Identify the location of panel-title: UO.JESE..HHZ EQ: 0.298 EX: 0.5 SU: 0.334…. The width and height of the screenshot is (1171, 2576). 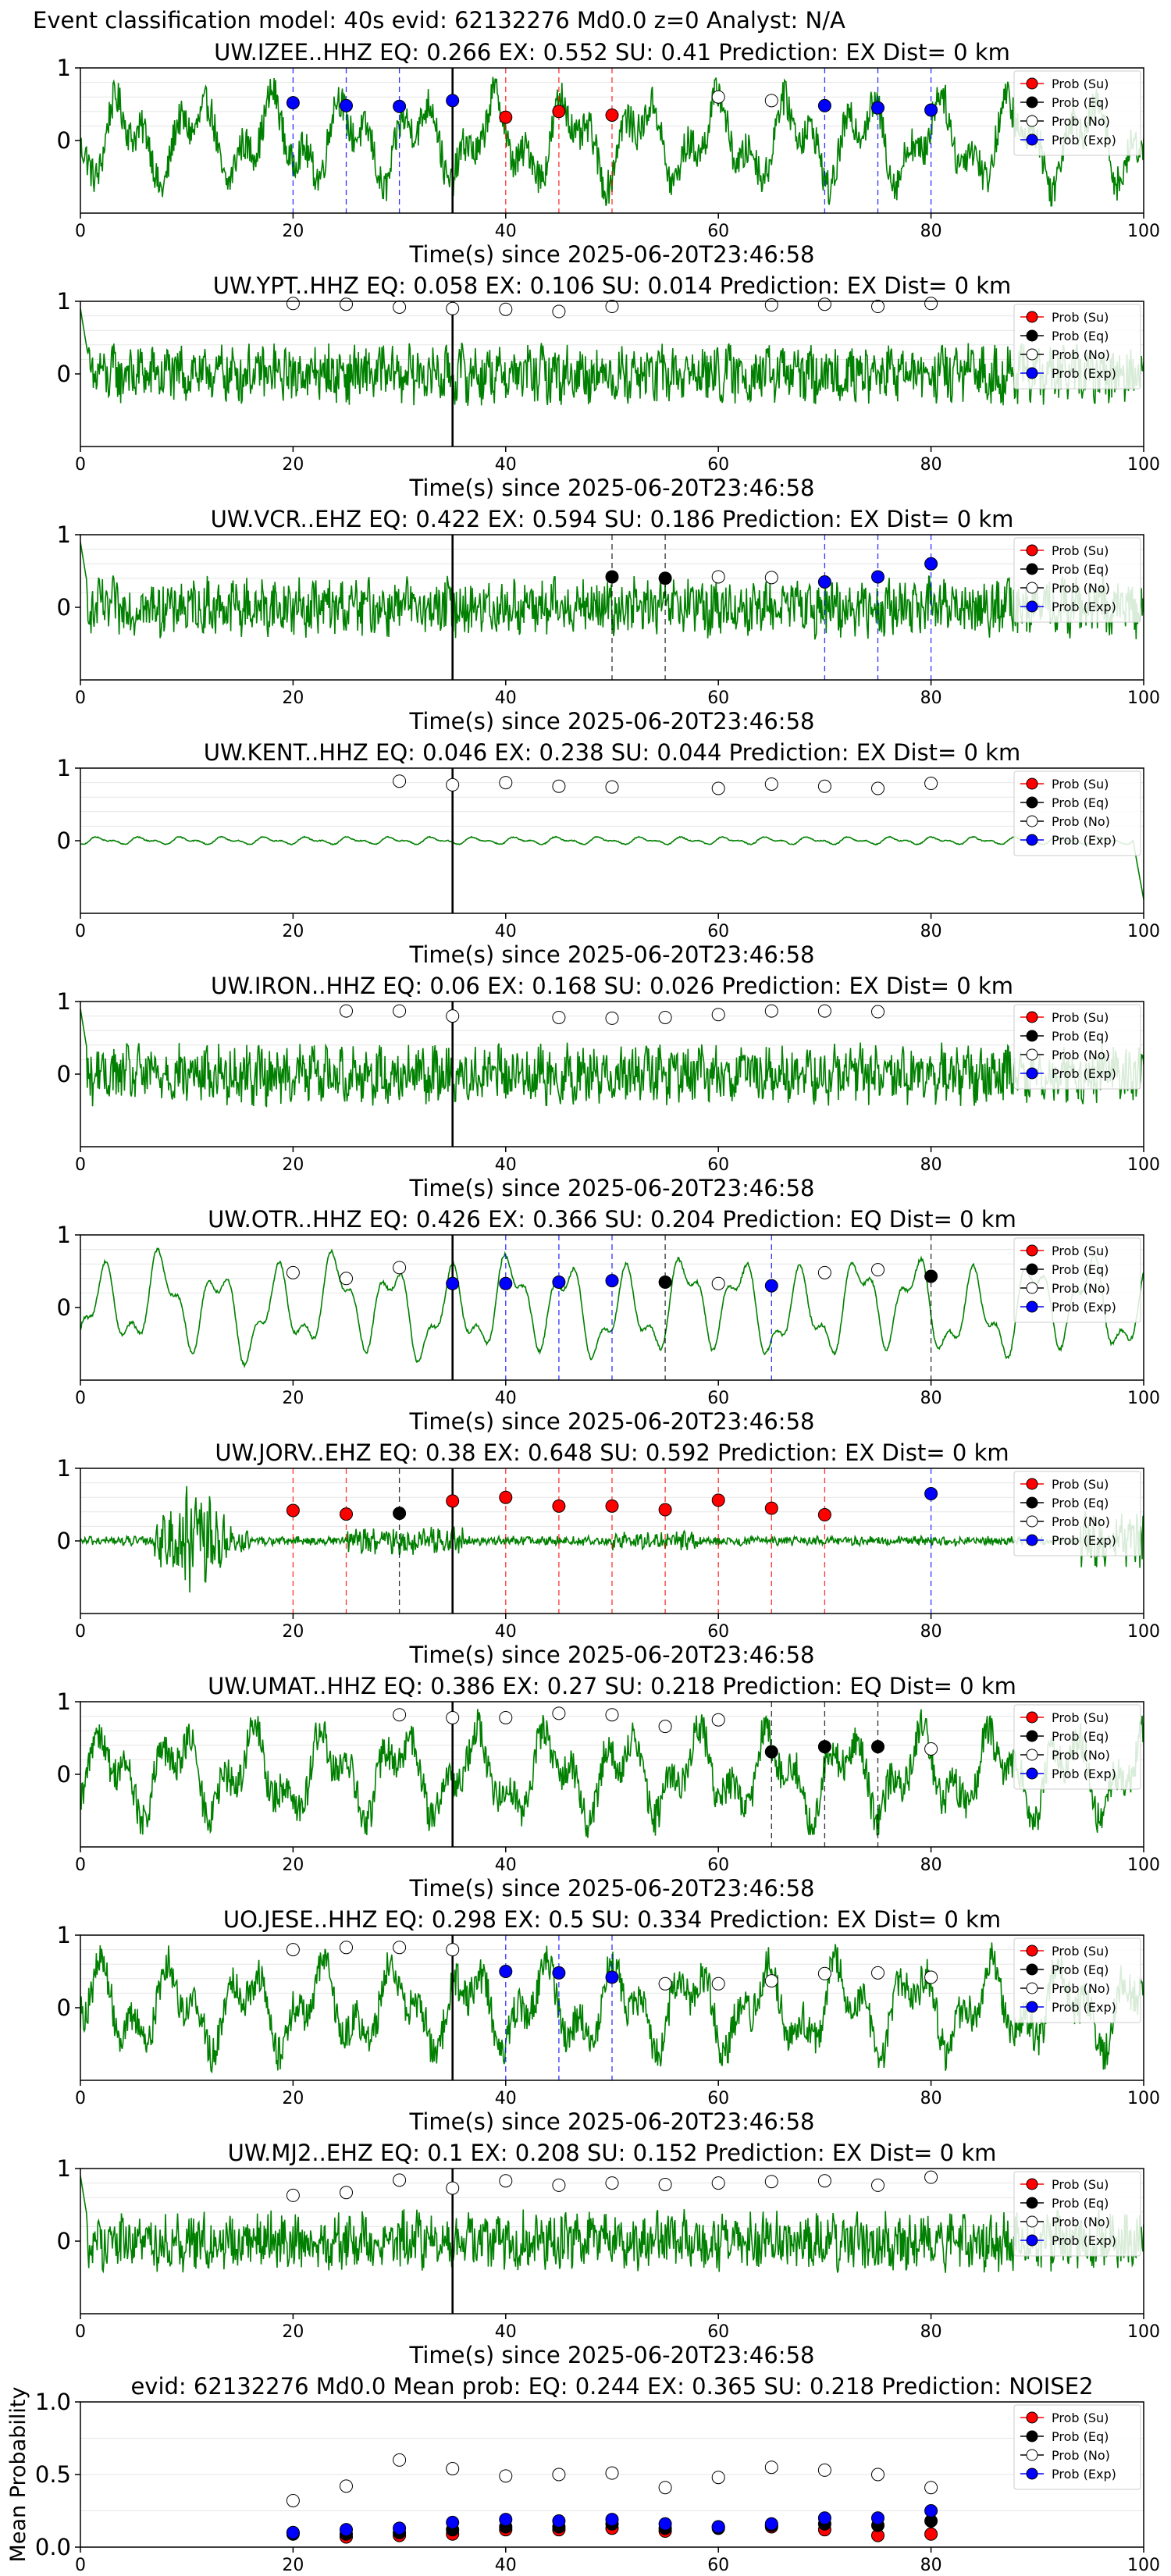
(612, 1919).